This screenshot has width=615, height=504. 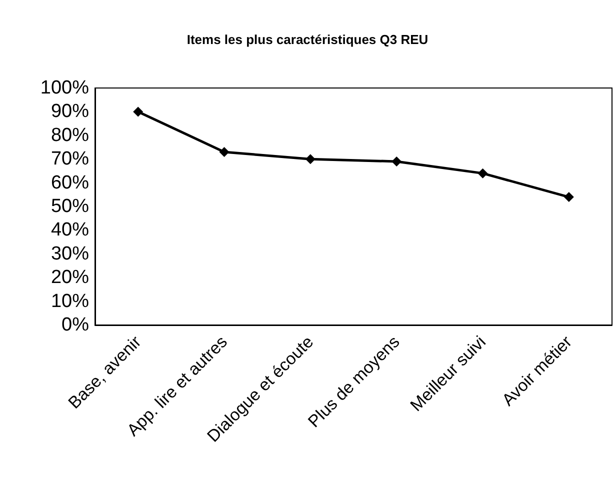 What do you see at coordinates (70, 301) in the screenshot?
I see `y-tick-label: 10%` at bounding box center [70, 301].